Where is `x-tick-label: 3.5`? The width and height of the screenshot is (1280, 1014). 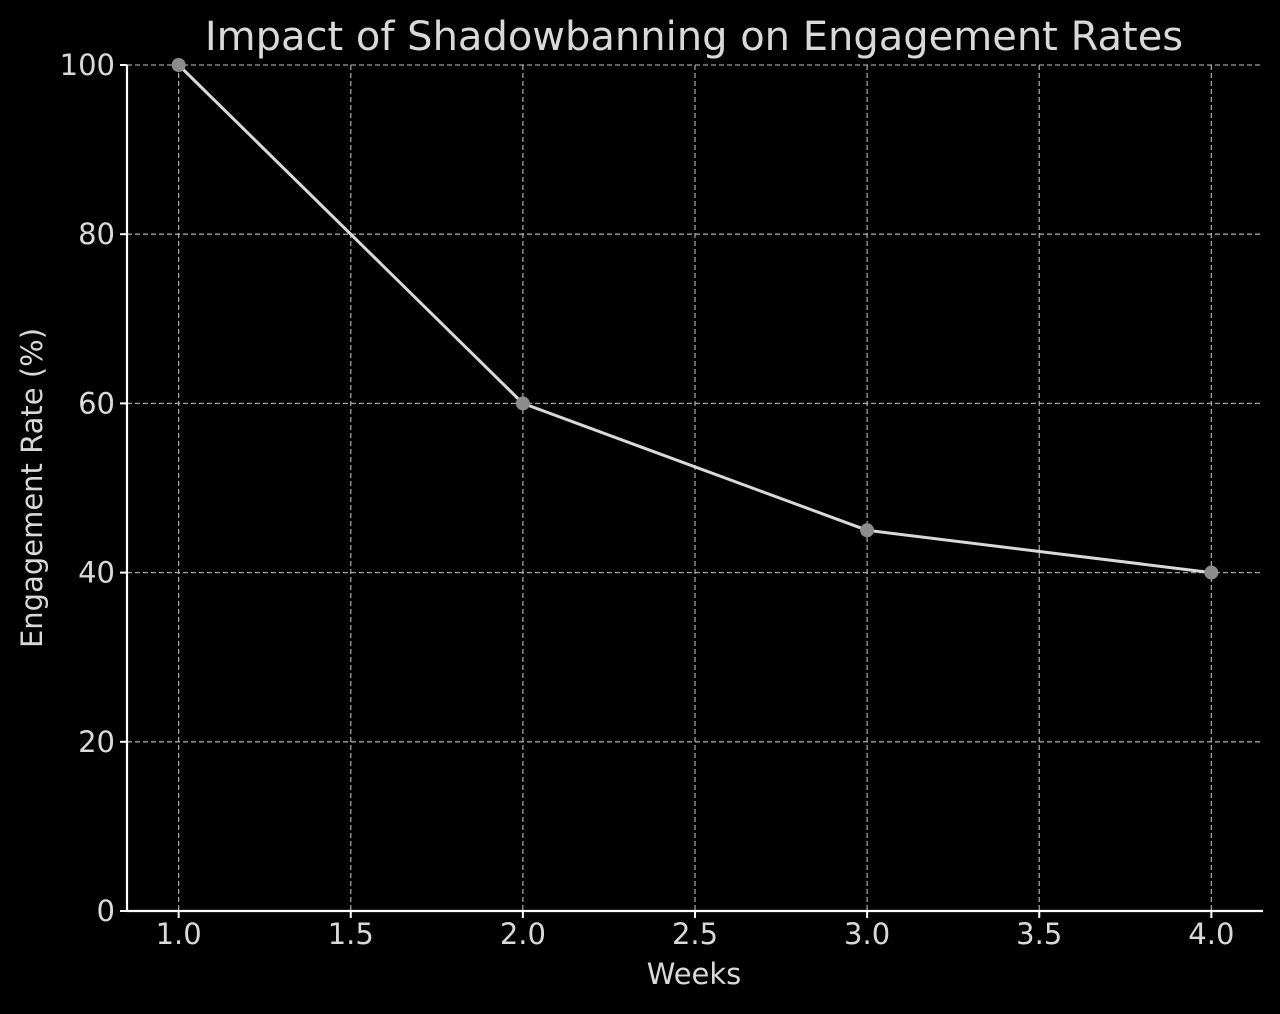
x-tick-label: 3.5 is located at coordinates (1039, 934).